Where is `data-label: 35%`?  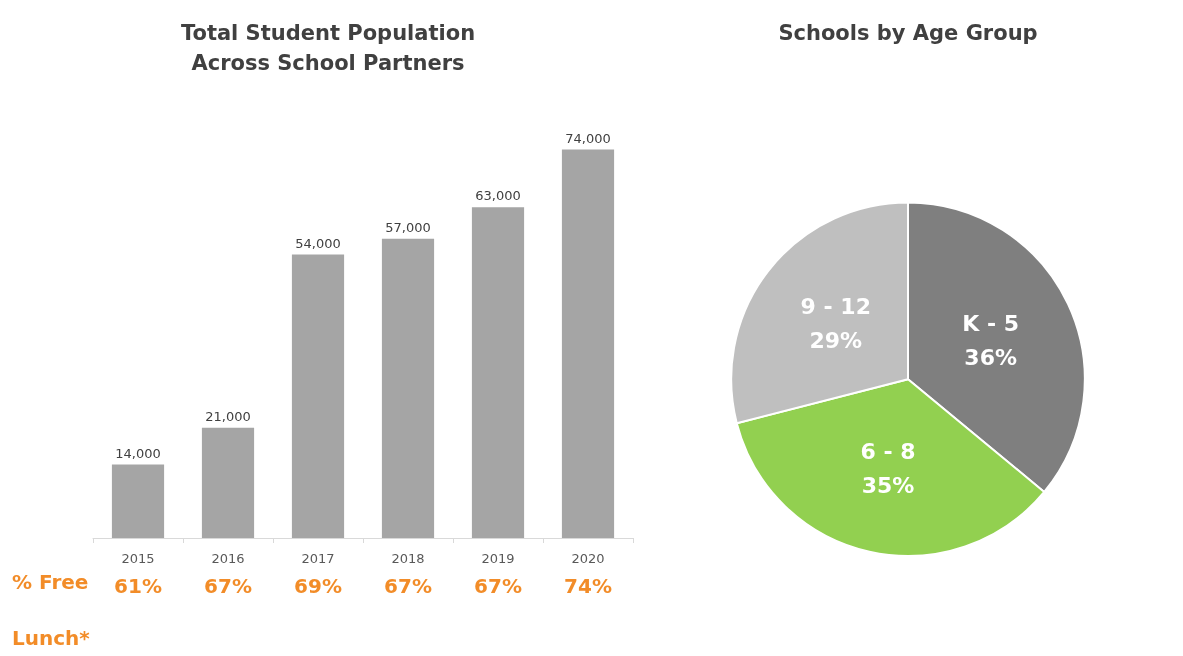 data-label: 35% is located at coordinates (888, 485).